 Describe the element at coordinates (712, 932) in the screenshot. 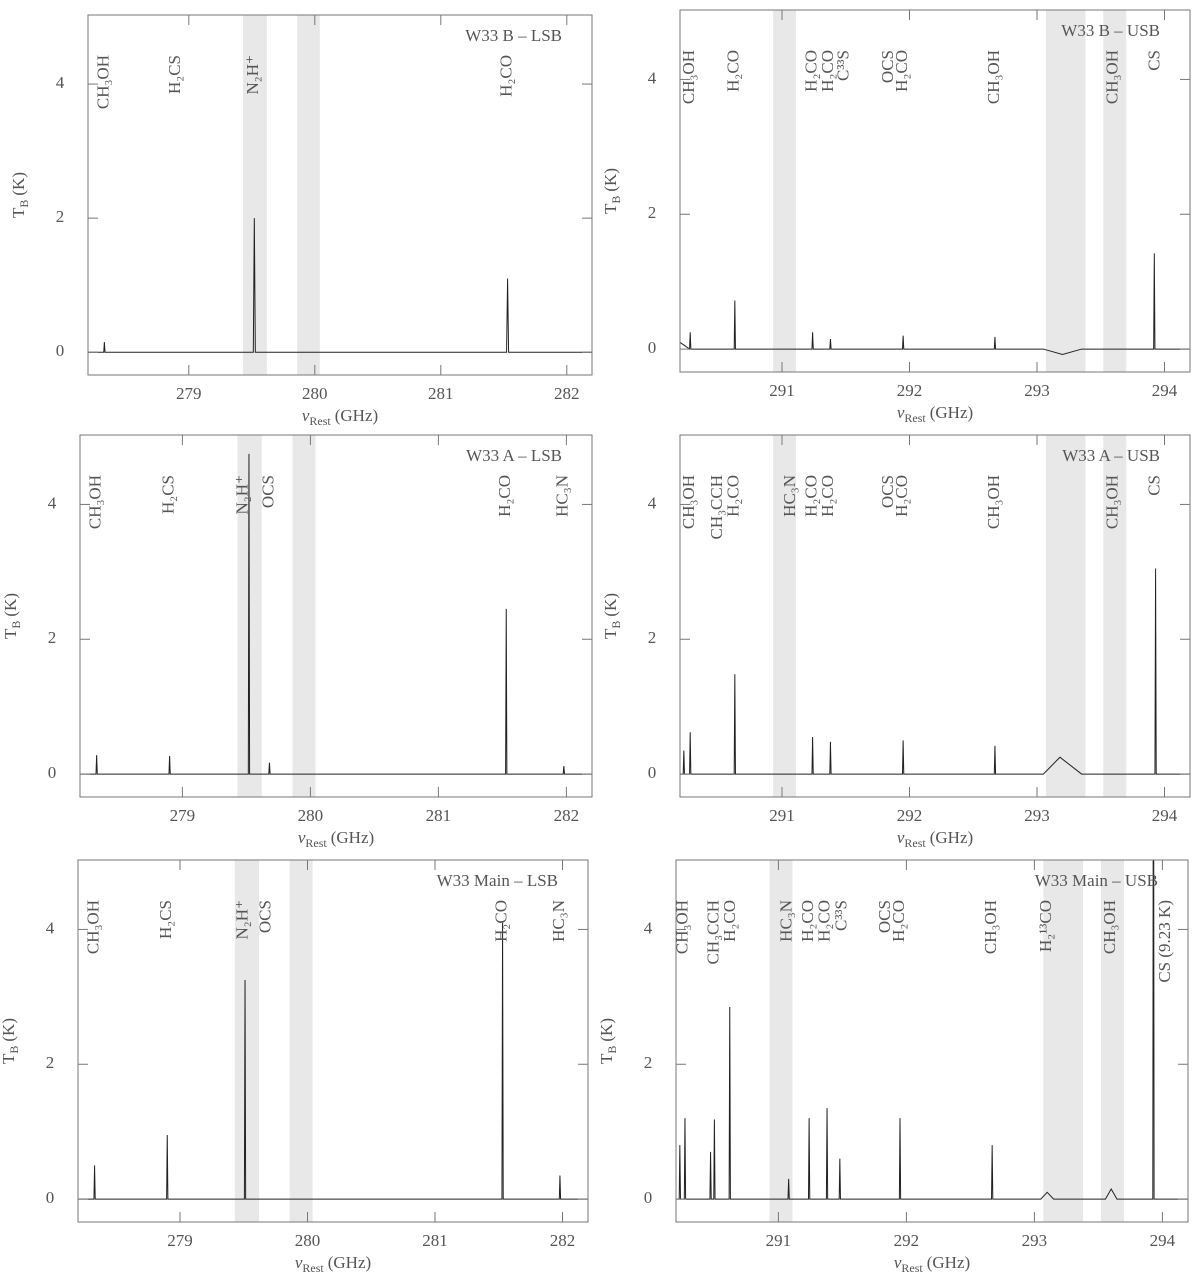

I see `line-label: CH₃CCH` at that location.